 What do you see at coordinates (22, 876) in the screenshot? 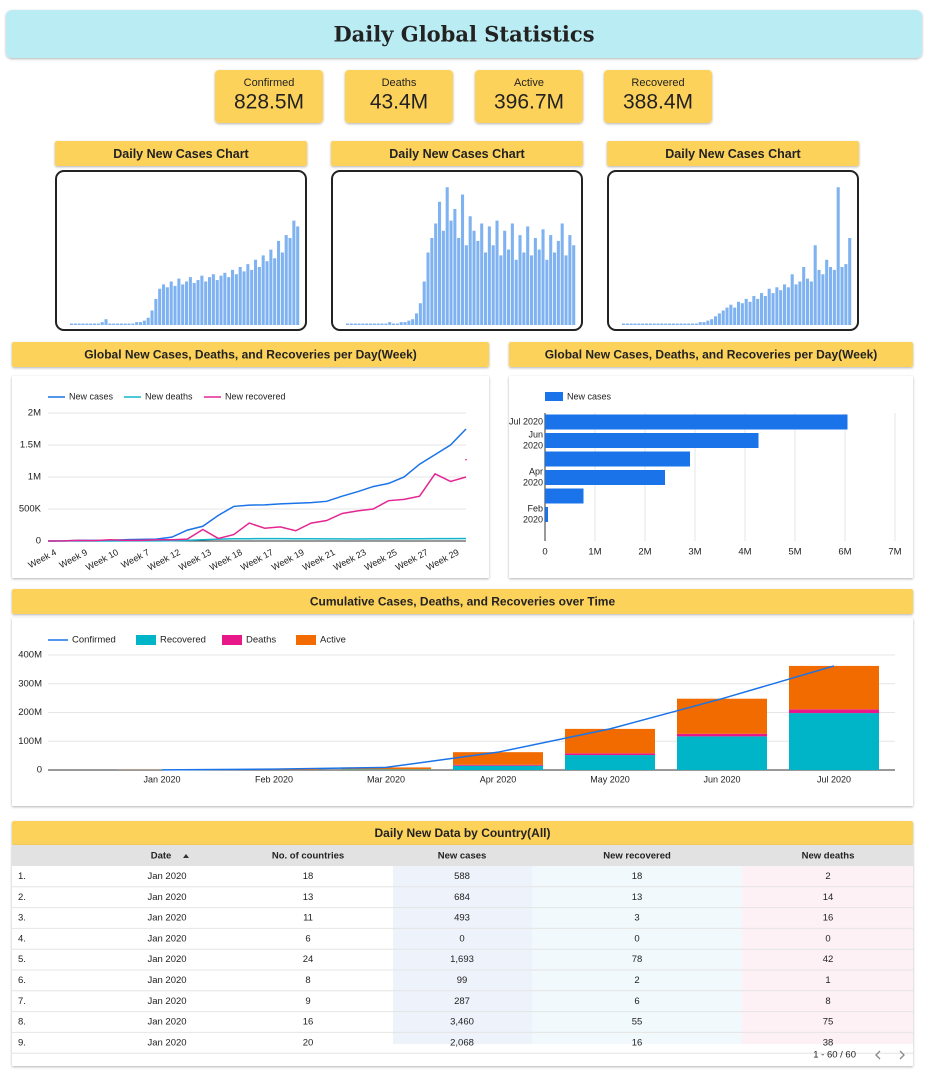
I see `cell: 1.` at bounding box center [22, 876].